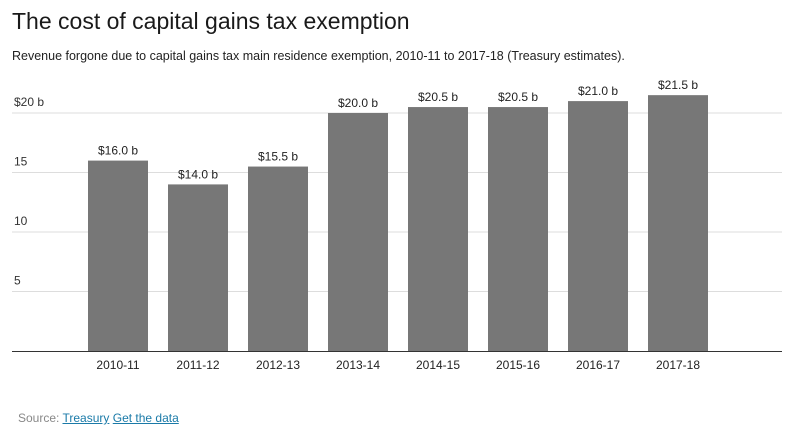  Describe the element at coordinates (358, 365) in the screenshot. I see `x-tick-label: 2013-14` at that location.